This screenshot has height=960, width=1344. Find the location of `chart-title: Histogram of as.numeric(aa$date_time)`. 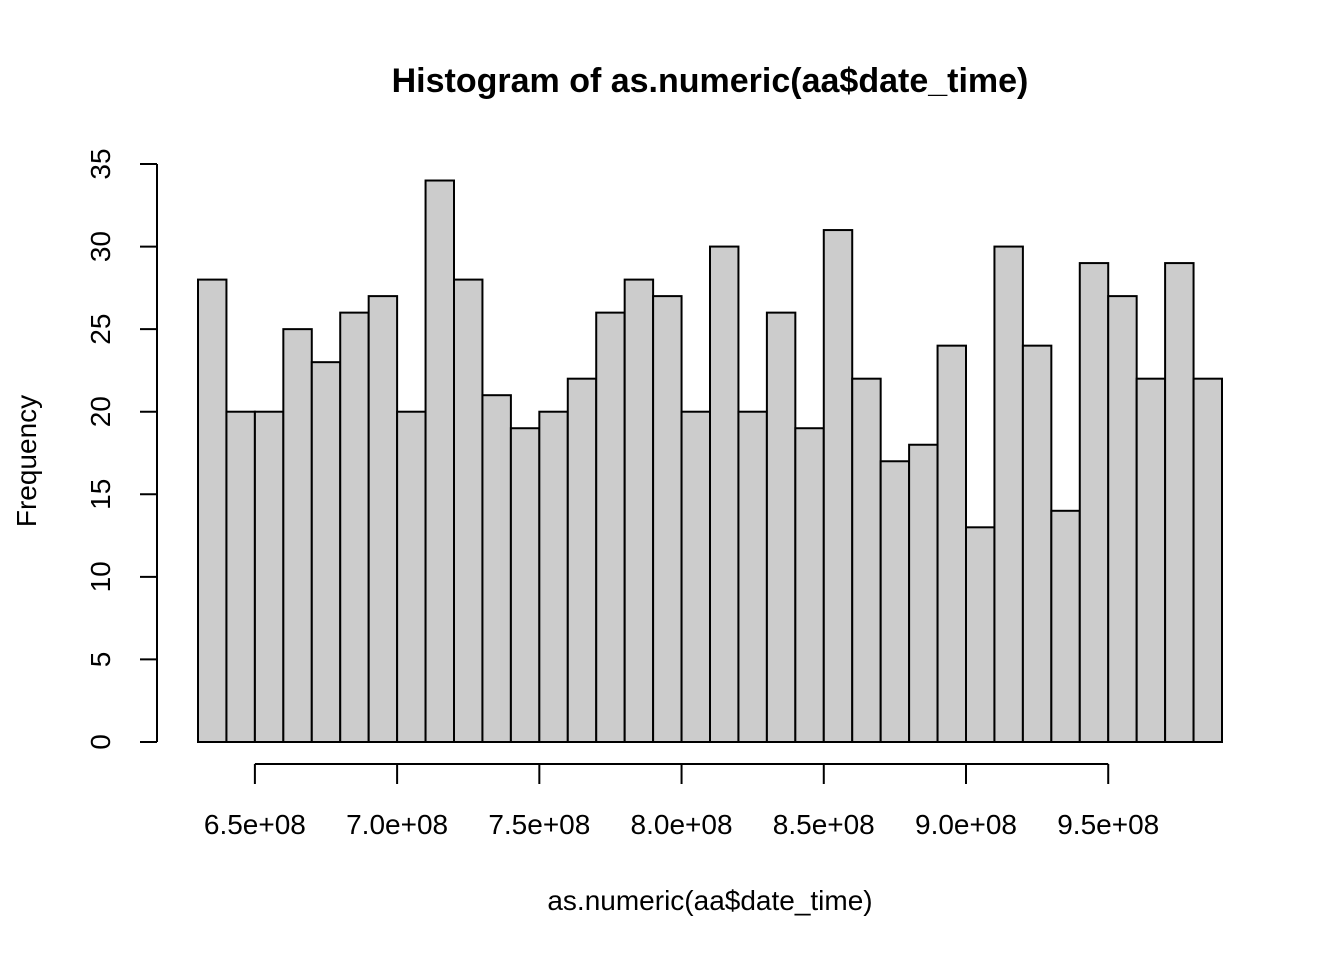

chart-title: Histogram of as.numeric(aa$date_time) is located at coordinates (710, 81).